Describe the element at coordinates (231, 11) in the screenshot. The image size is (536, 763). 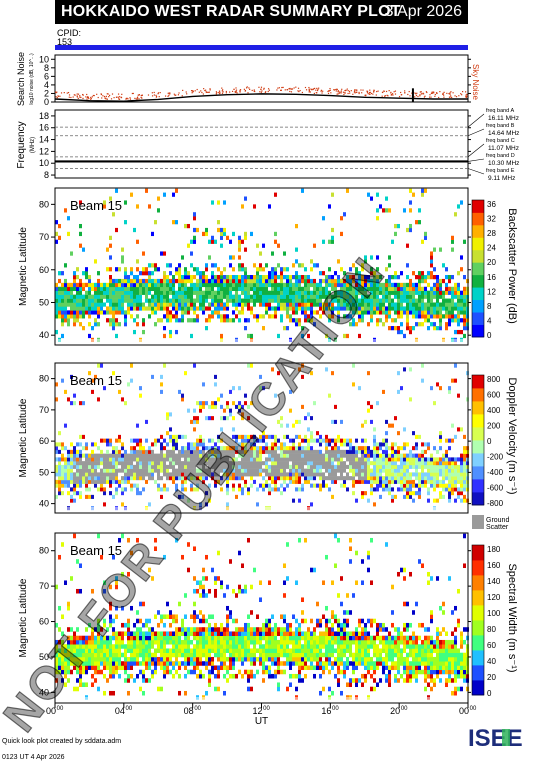
I see `plot-title: HOKKAIDO WEST RADAR SUMMARY PLOT` at that location.